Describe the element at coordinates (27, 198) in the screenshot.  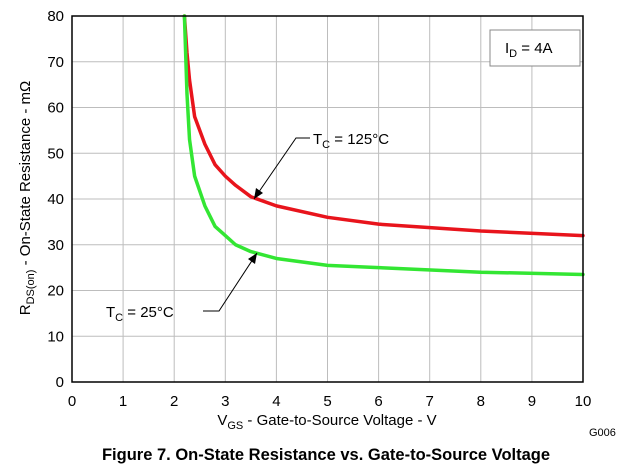
I see `y-axis-label: RDS(on) - On-State Resistance - mΩ` at that location.